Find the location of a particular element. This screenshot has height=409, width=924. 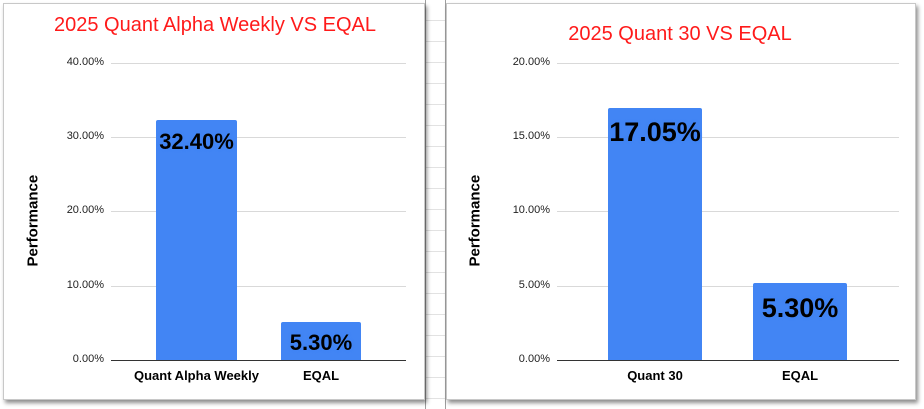

x-category-label: Quant 30 is located at coordinates (655, 375).